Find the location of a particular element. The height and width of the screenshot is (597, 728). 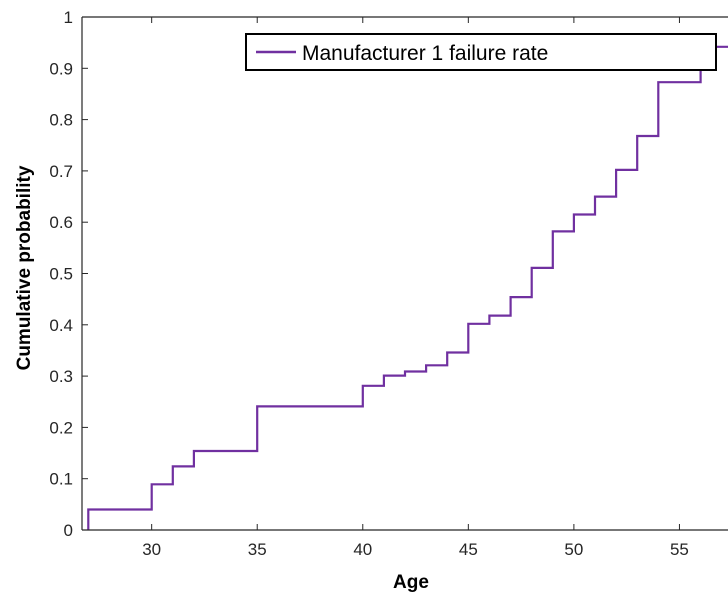

x-tick-label: 50 is located at coordinates (573, 549).